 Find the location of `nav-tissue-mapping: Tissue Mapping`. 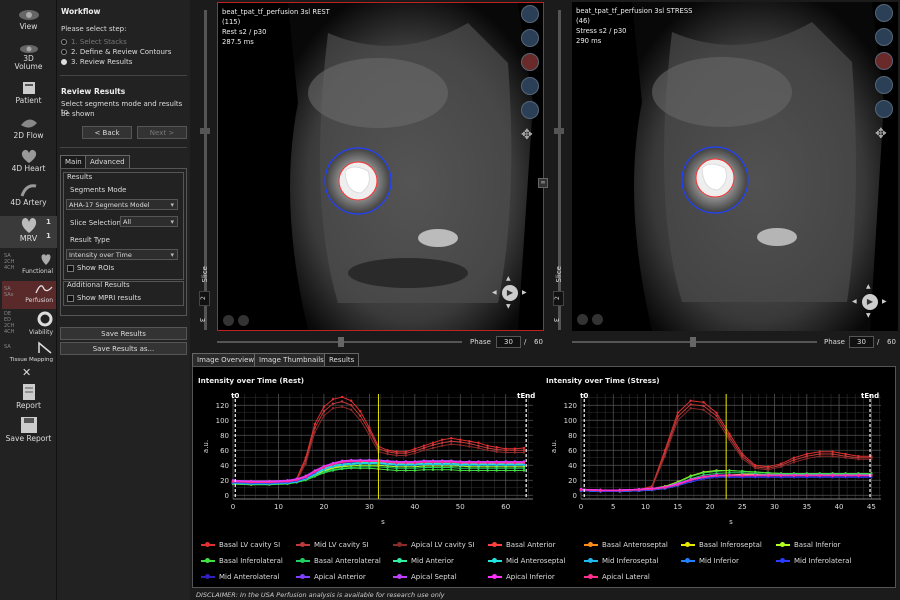

nav-tissue-mapping: Tissue Mapping is located at coordinates (29, 354).